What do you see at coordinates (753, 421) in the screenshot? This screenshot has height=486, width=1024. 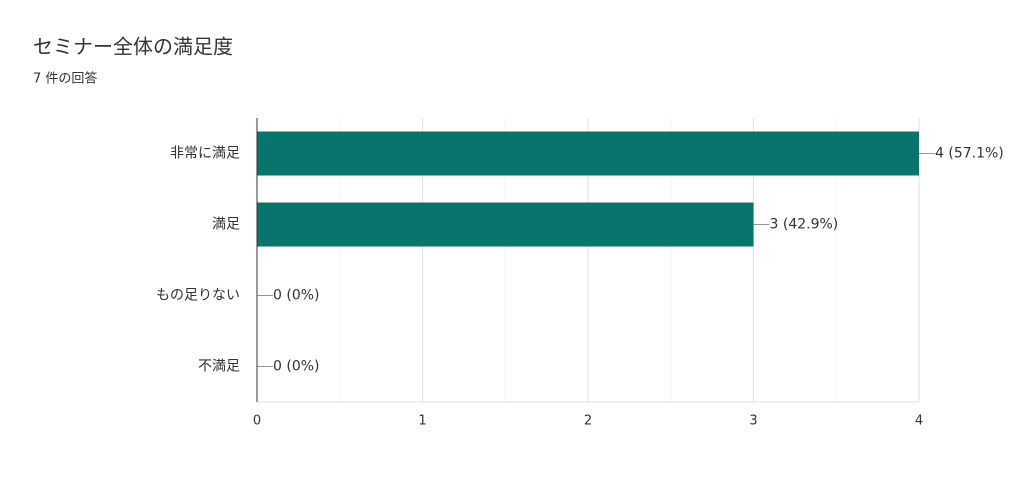 I see `x-tick-label: 3` at bounding box center [753, 421].